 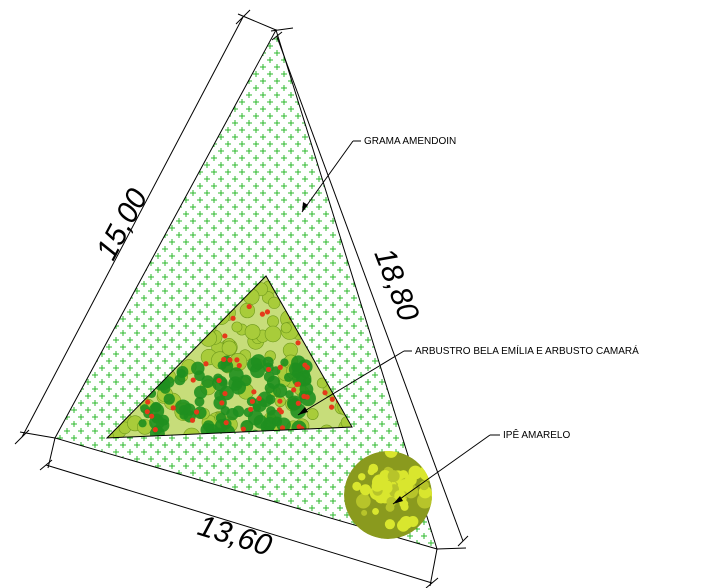 I want to click on dimension-right-label: 18,80, so click(x=396, y=285).